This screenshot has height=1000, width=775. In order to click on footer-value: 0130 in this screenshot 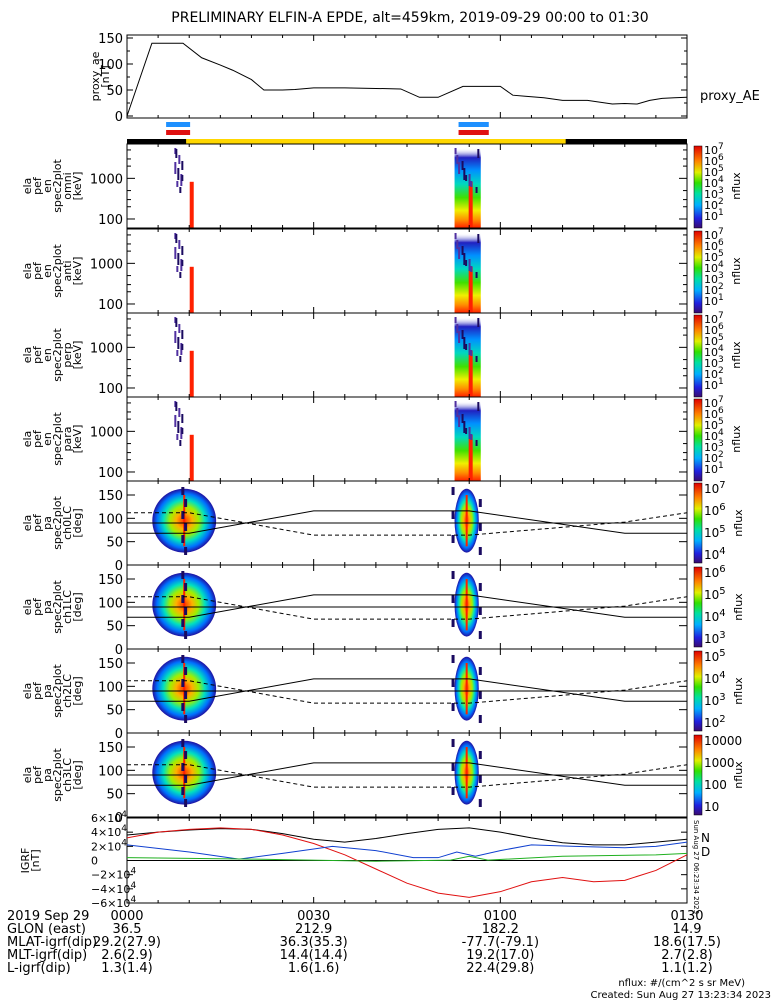, I will do `click(686, 916)`.